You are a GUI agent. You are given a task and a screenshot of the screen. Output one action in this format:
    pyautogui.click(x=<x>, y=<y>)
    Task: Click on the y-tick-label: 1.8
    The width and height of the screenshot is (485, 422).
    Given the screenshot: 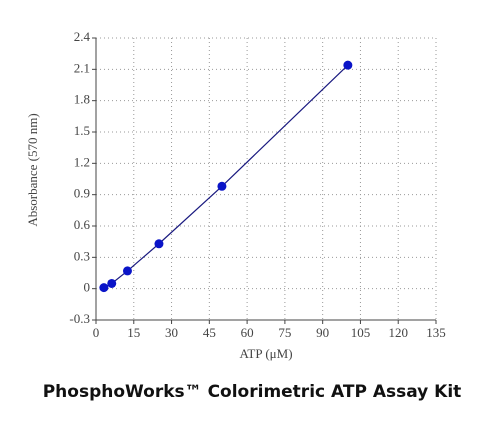 What is the action you would take?
    pyautogui.click(x=82, y=99)
    